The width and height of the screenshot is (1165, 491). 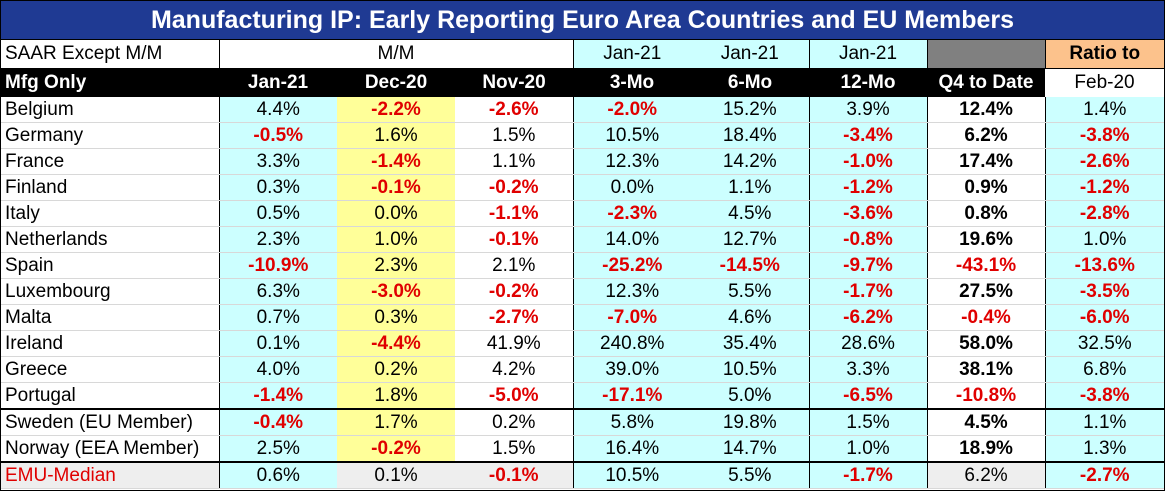 What do you see at coordinates (750, 82) in the screenshot?
I see `header-cell: 6-Mo` at bounding box center [750, 82].